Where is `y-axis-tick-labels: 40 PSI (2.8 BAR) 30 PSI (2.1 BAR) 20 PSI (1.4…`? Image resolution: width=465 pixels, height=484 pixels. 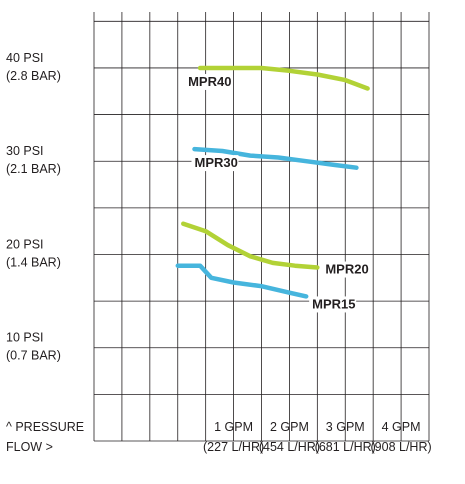 y-axis-tick-labels: 40 PSI (2.8 BAR) 30 PSI (2.1 BAR) 20 PSI (1.4… is located at coordinates (33, 207).